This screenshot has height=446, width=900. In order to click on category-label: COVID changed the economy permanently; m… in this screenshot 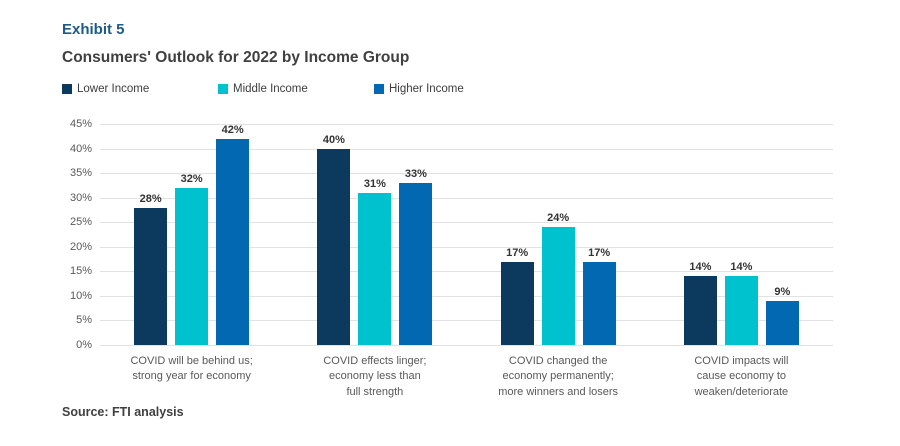, I will do `click(558, 376)`.